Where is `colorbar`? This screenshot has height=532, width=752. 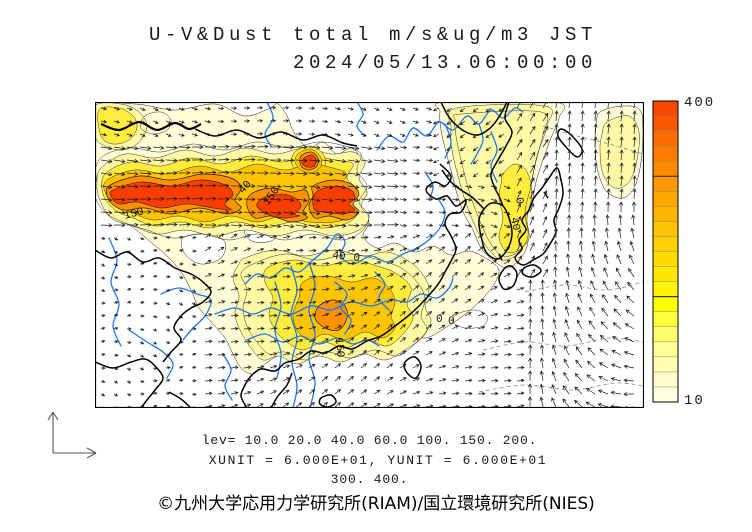 colorbar is located at coordinates (673, 254).